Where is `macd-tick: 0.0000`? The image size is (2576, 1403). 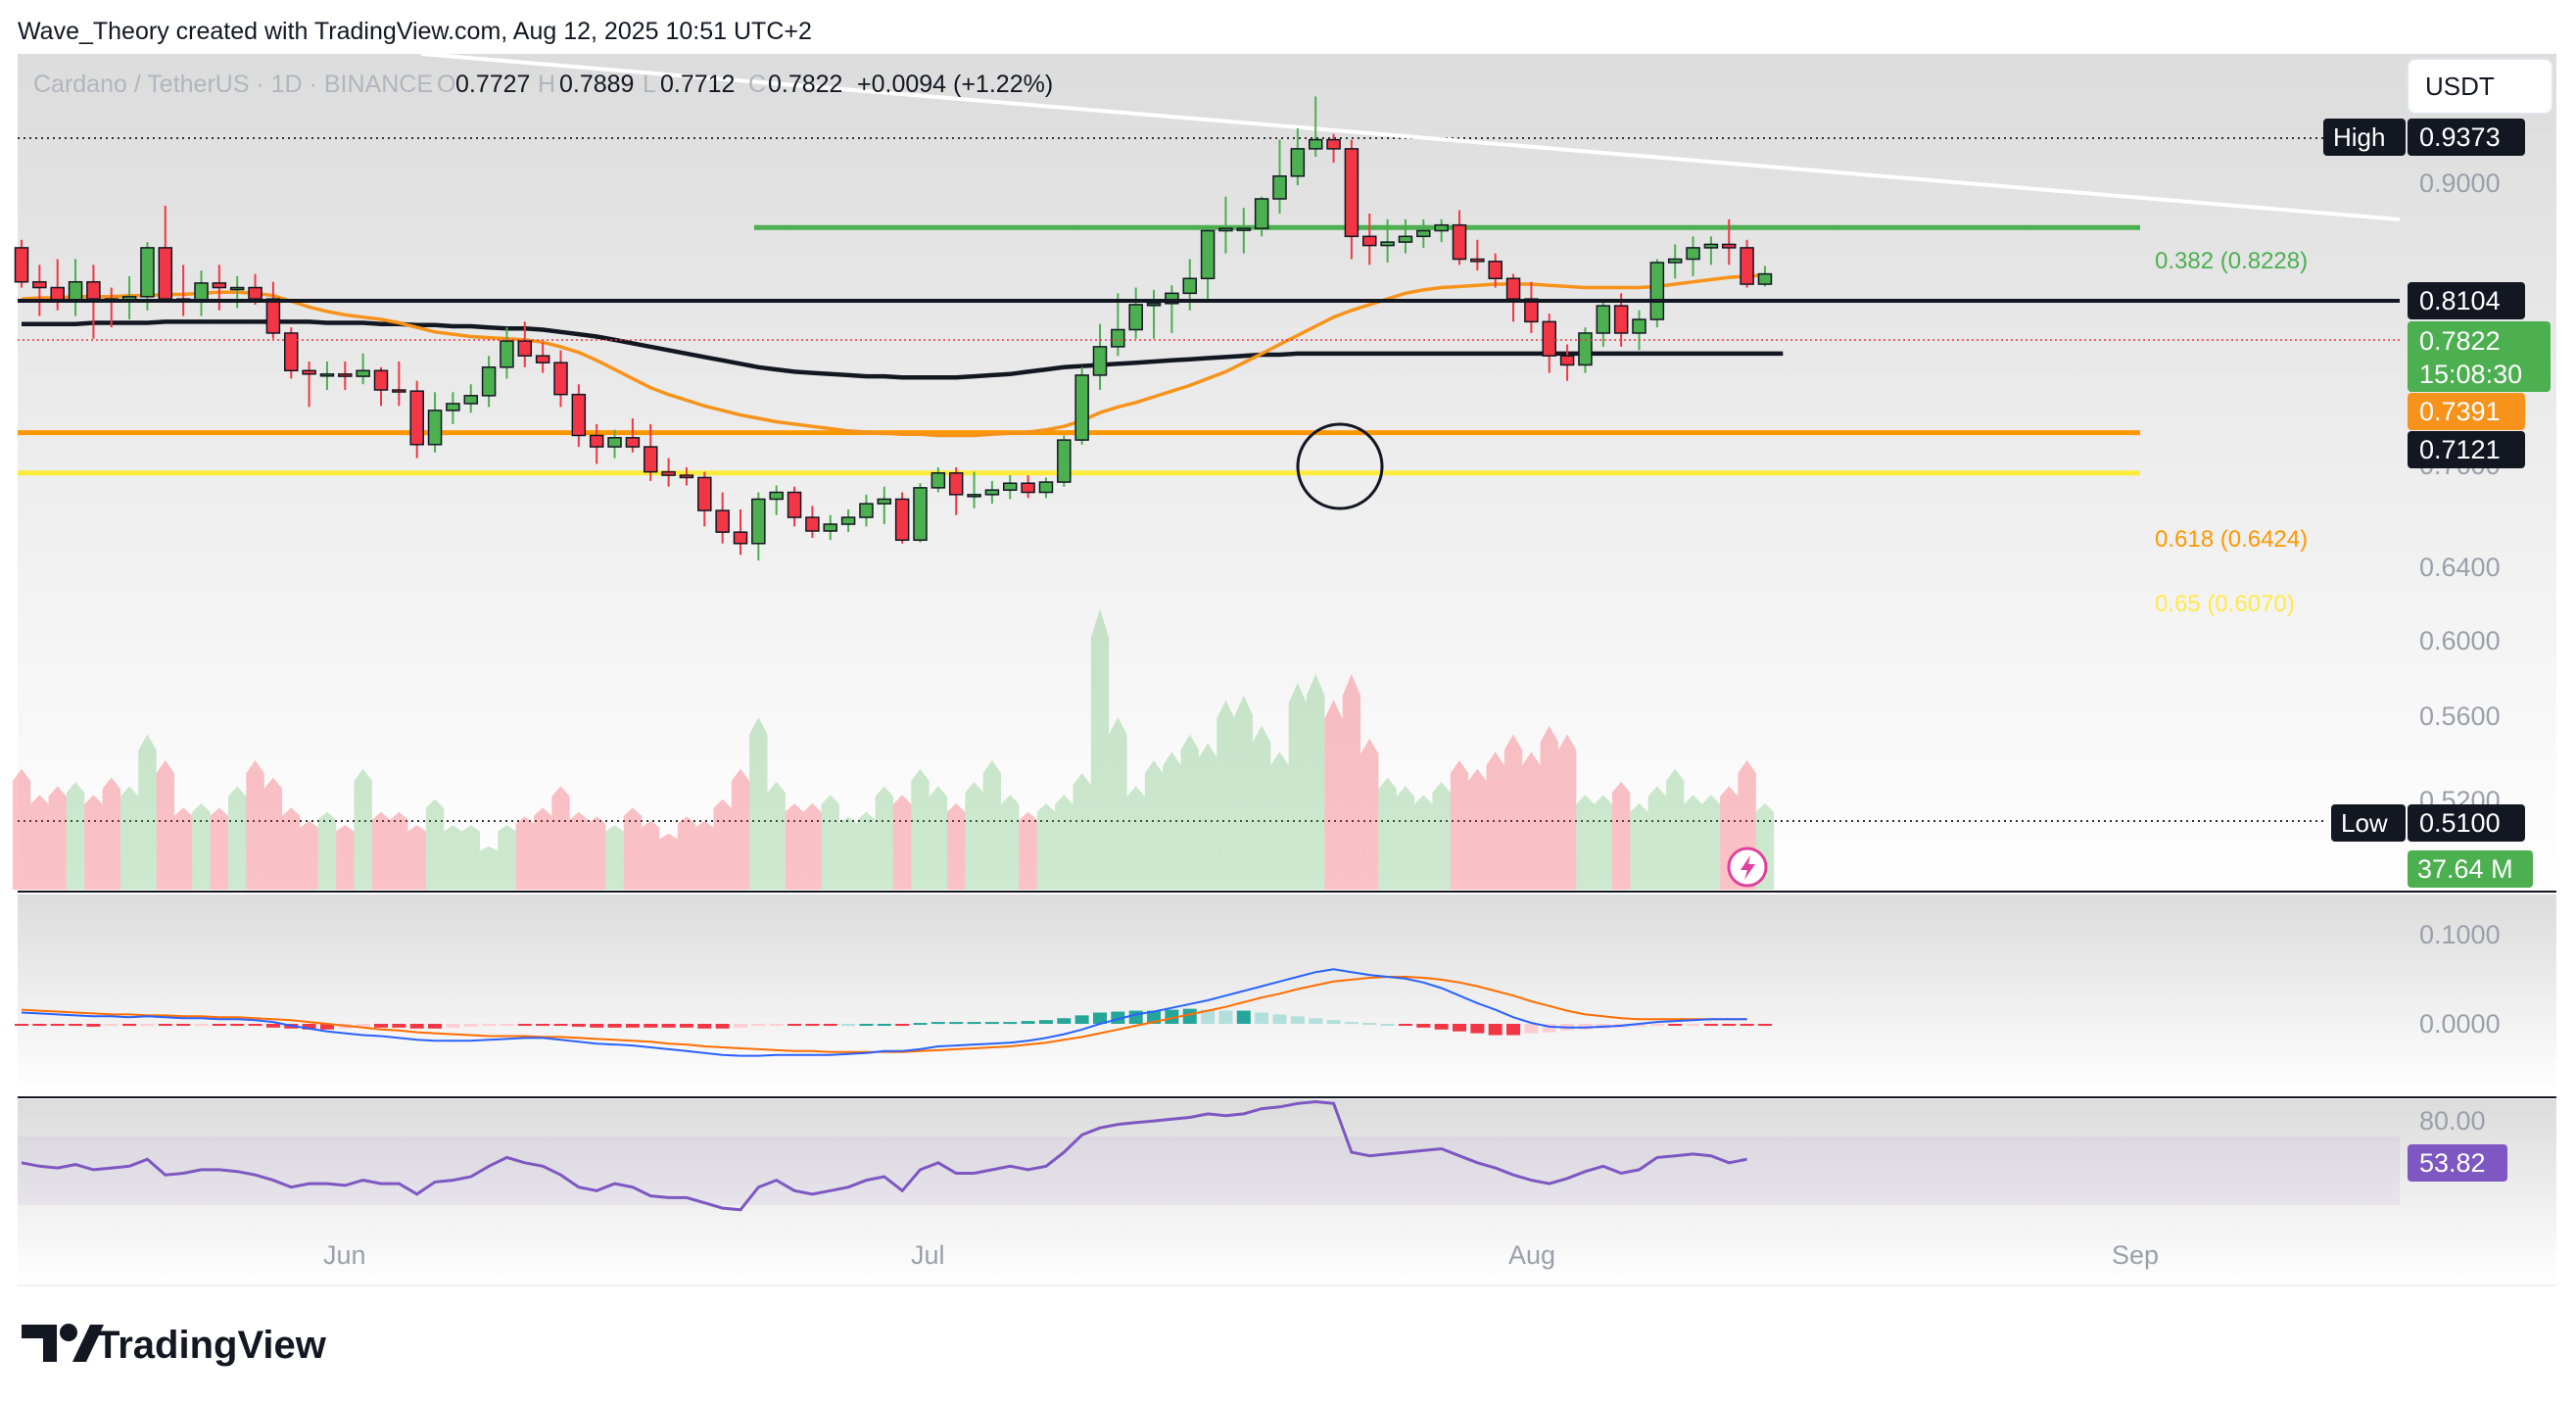 macd-tick: 0.0000 is located at coordinates (2460, 1024).